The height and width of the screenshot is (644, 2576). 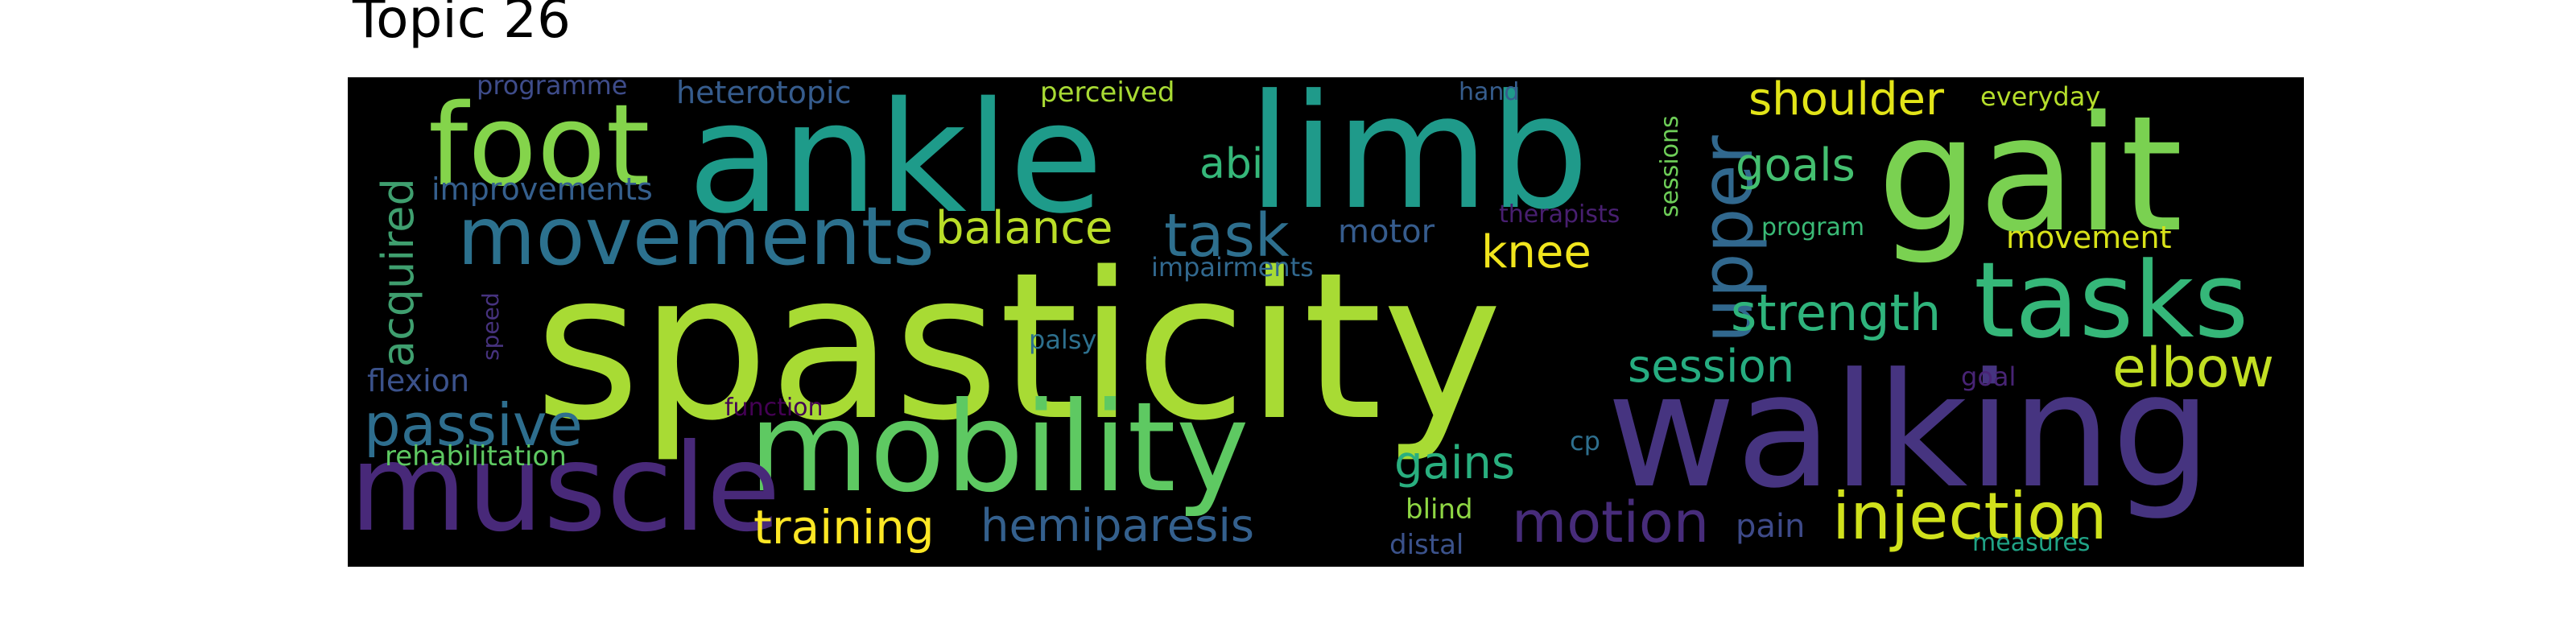 I want to click on word-motor: motor, so click(x=1386, y=231).